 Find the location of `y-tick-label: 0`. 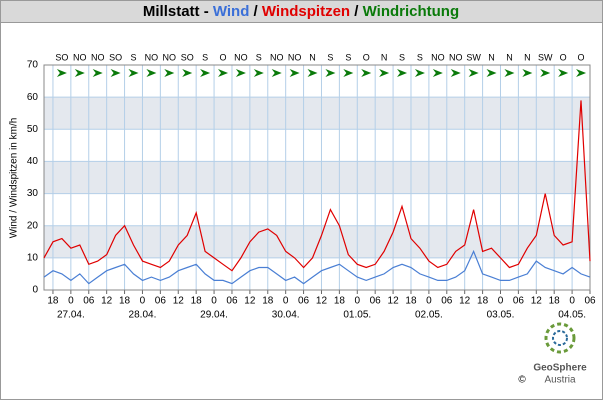

y-tick-label: 0 is located at coordinates (35, 290).